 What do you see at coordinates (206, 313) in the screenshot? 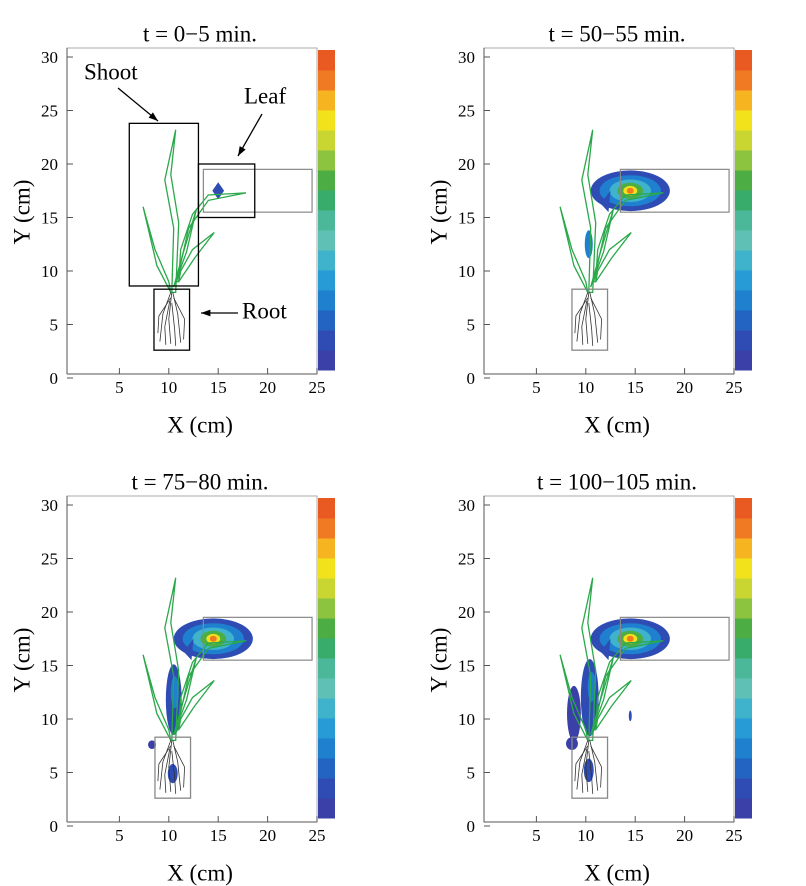
I see `arrow-head` at bounding box center [206, 313].